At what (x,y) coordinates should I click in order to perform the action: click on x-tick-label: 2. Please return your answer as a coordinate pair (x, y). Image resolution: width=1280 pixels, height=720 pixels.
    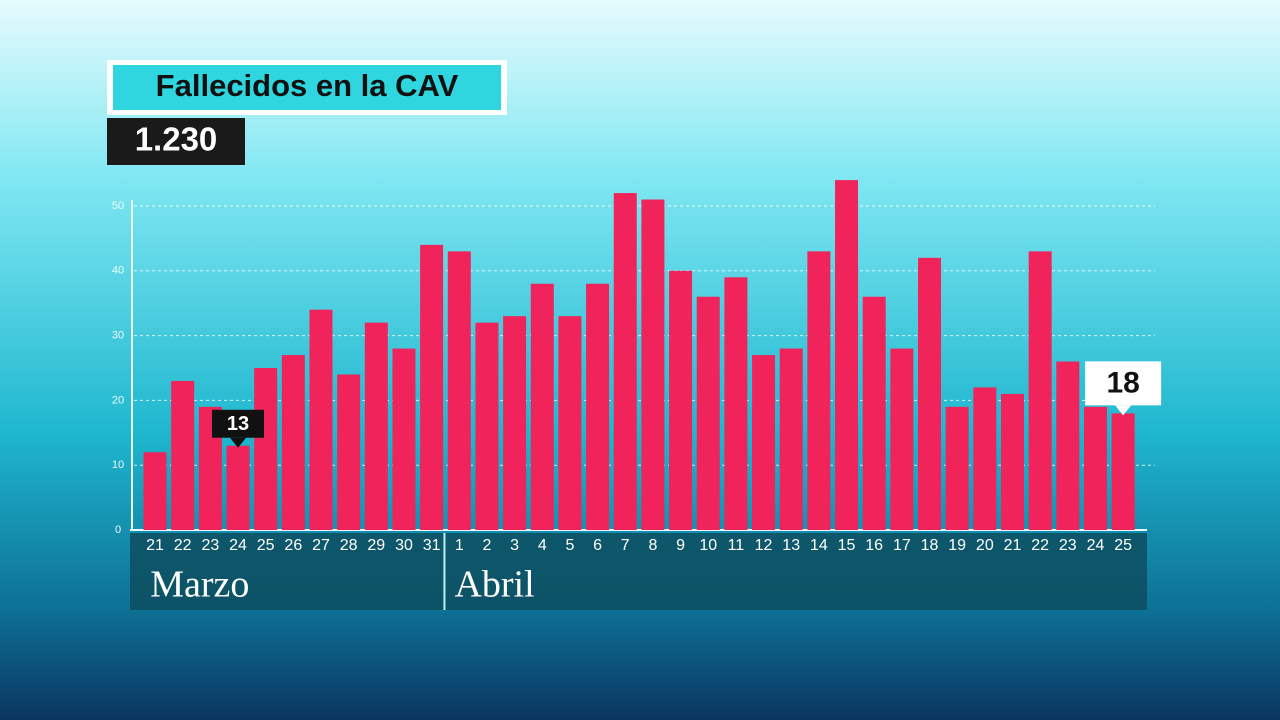
    Looking at the image, I should click on (486, 545).